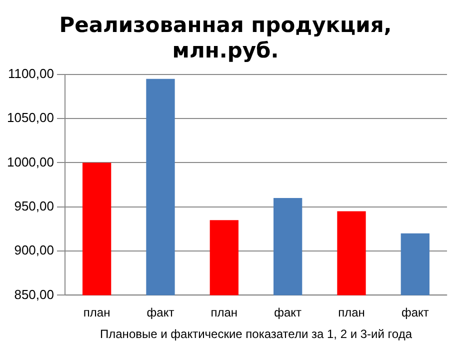 The width and height of the screenshot is (467, 350). Describe the element at coordinates (31, 73) in the screenshot. I see `y-tick-label: 1100,00` at that location.